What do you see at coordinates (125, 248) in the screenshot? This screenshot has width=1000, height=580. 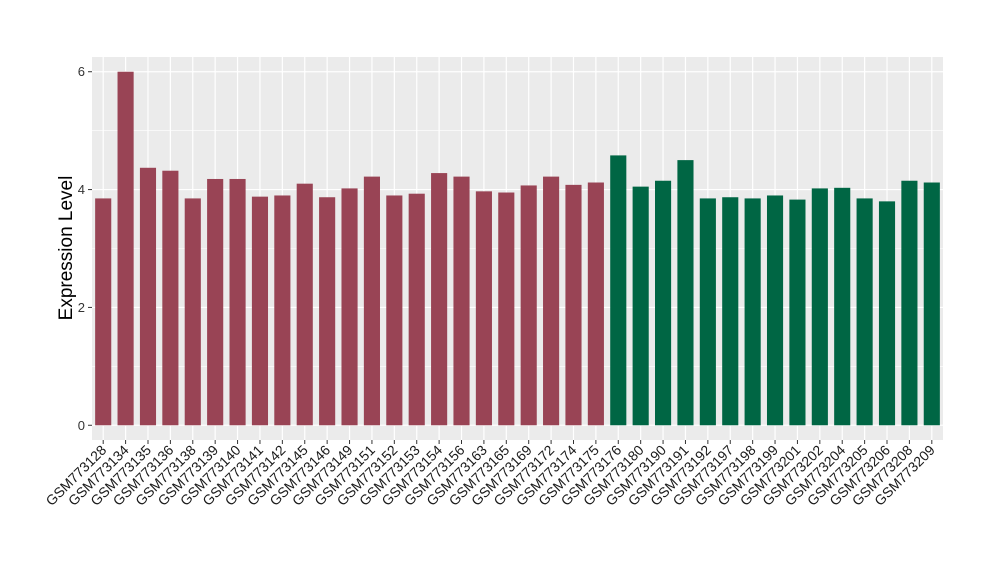 I see `bar-GSM773134` at bounding box center [125, 248].